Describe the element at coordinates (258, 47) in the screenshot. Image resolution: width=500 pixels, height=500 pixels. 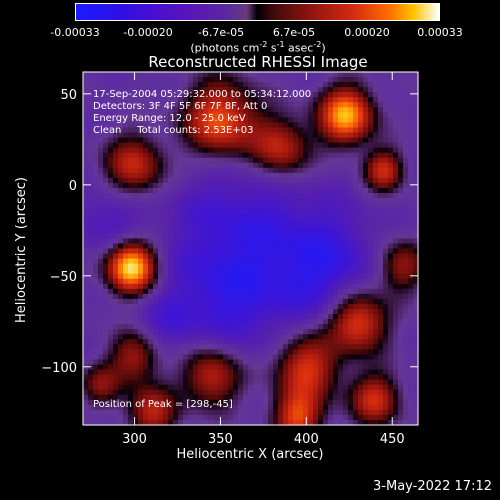
I see `colorbar-unit-label: (photons cm-2 s-1 asec-2)` at that location.